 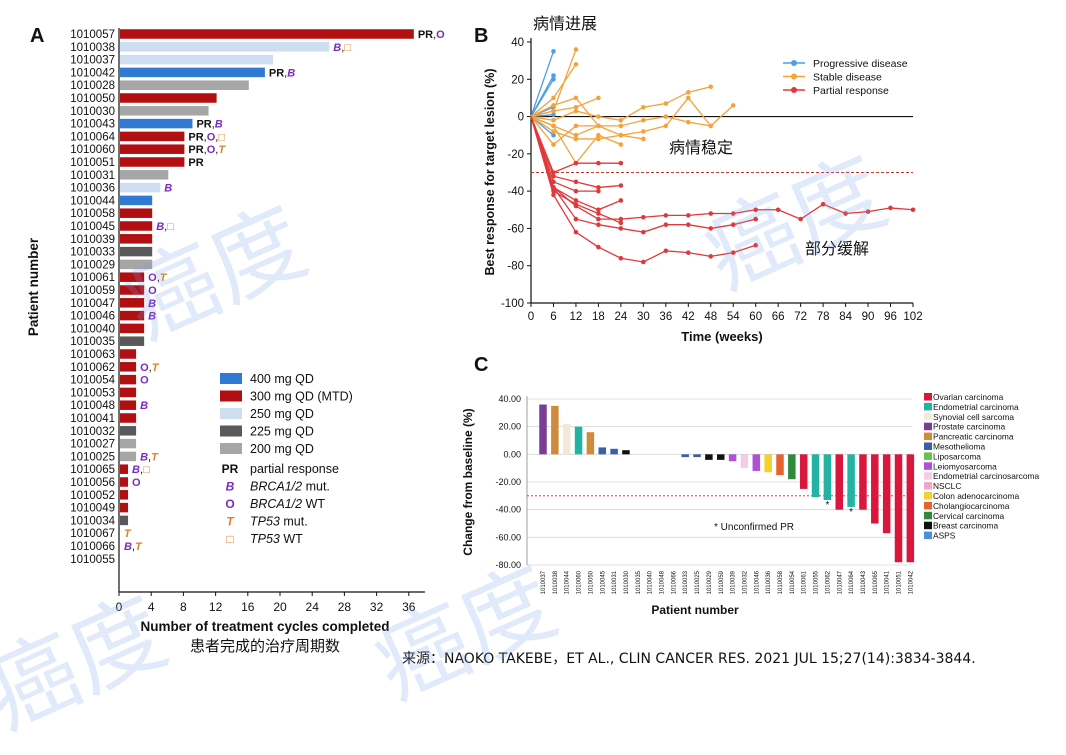 What do you see at coordinates (92, 496) in the screenshot?
I see `panel-a-patient-label: 1010052` at bounding box center [92, 496].